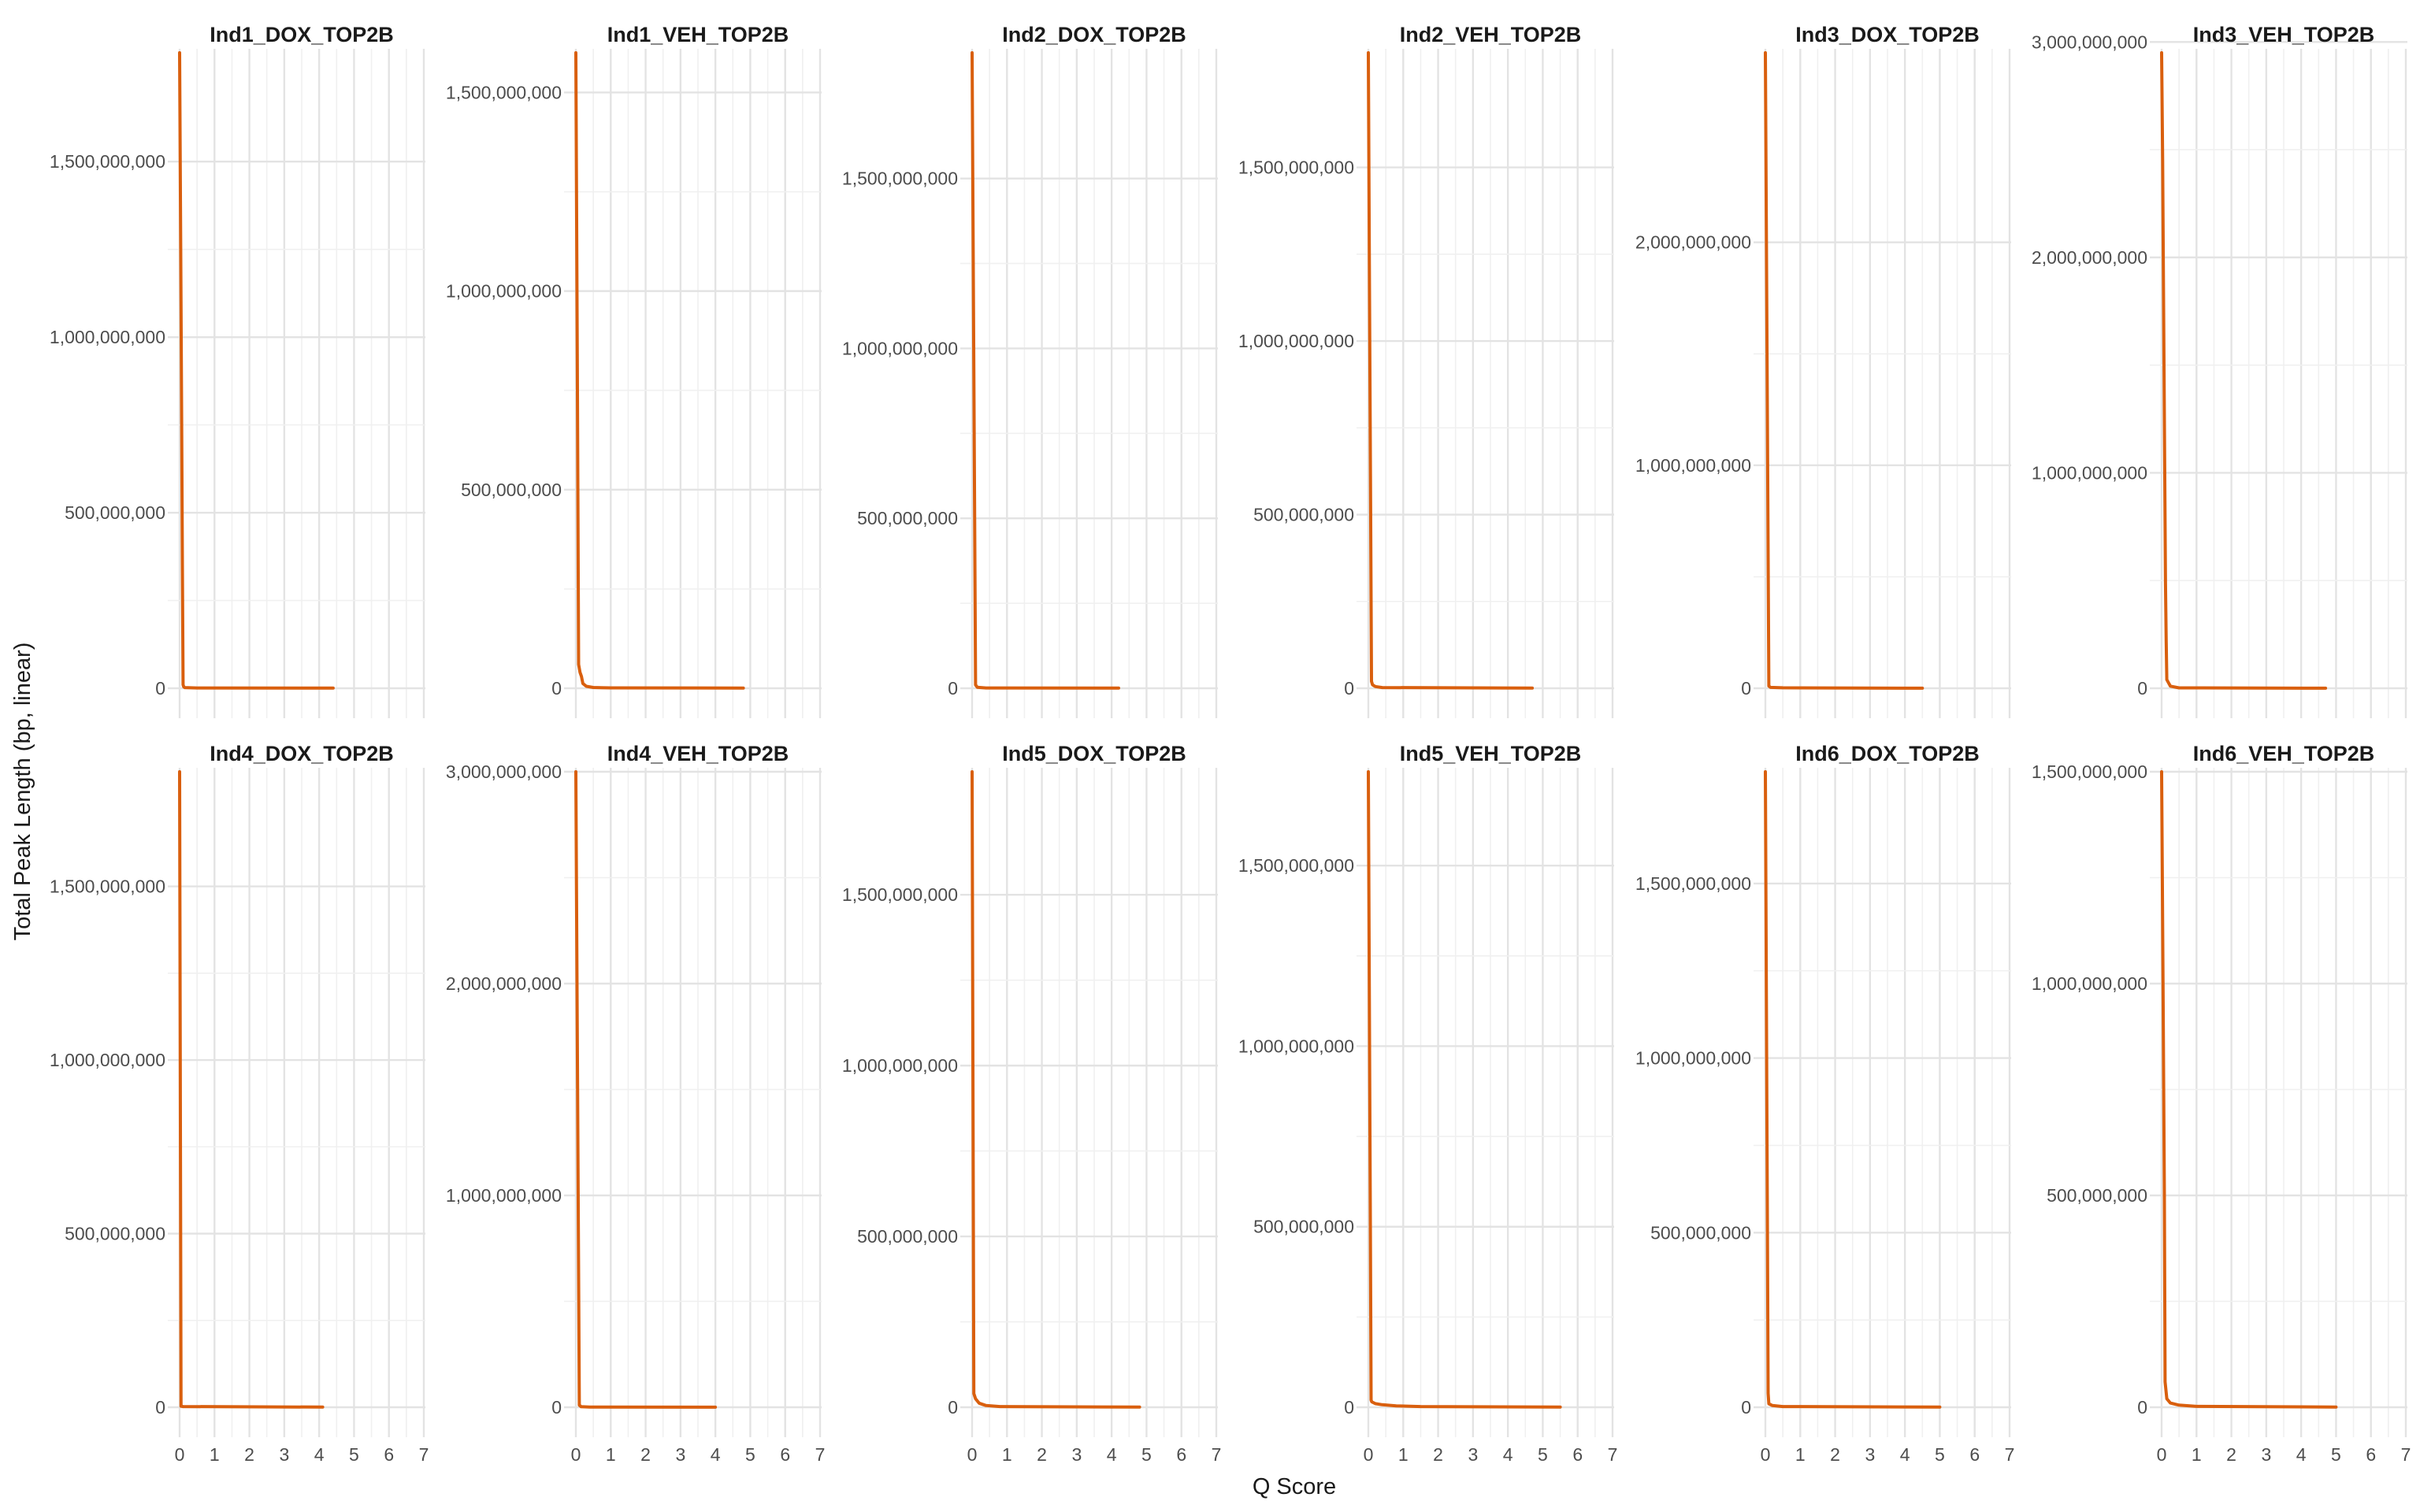 The width and height of the screenshot is (2420, 1512). I want to click on facet-title: Ind6_DOX_TOP2B, so click(1887, 753).